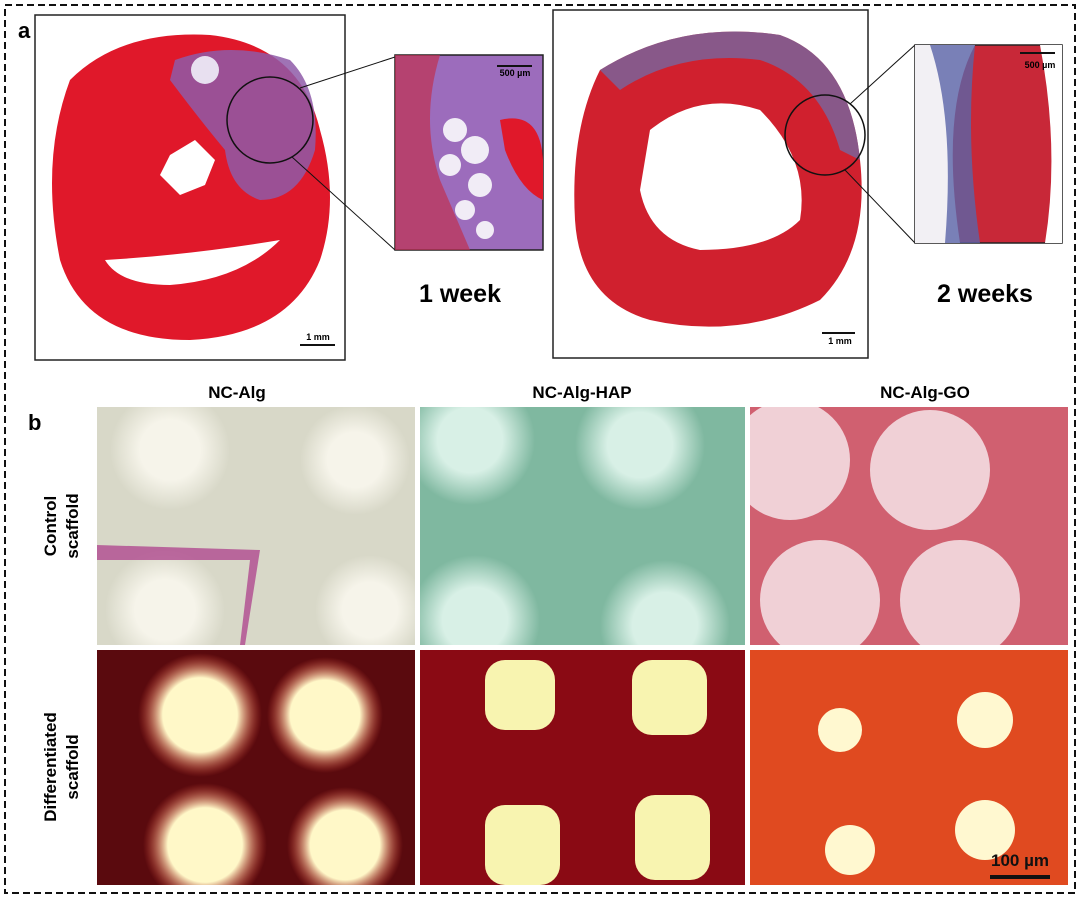  I want to click on panel-label: b, so click(34, 422).